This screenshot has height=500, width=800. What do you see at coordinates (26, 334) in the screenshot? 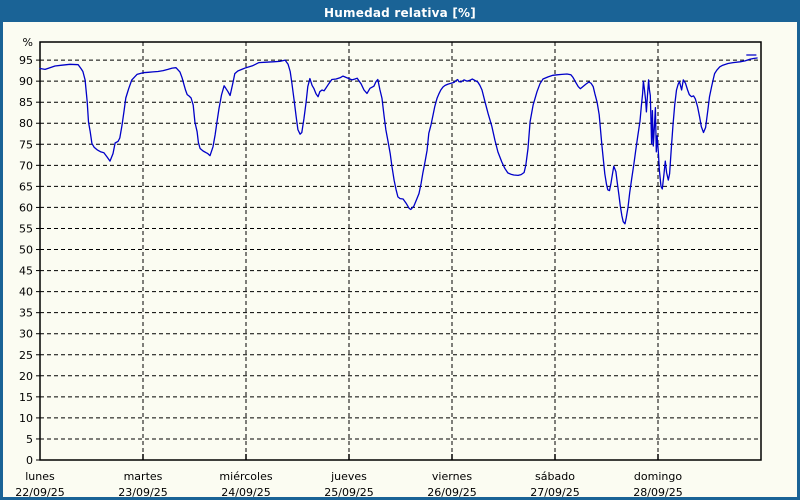
I see `svg-text: 30` at bounding box center [26, 334].